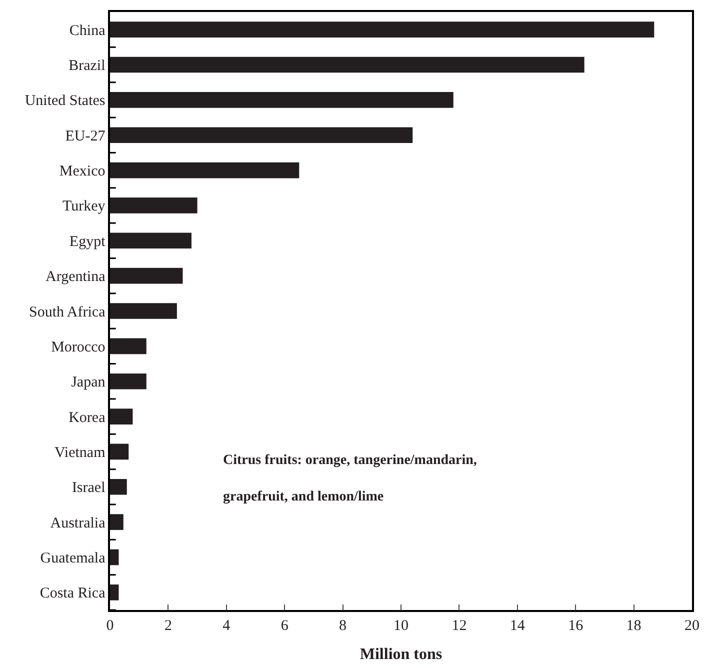 The image size is (710, 670). I want to click on y-tick-label: Morocco, so click(78, 347).